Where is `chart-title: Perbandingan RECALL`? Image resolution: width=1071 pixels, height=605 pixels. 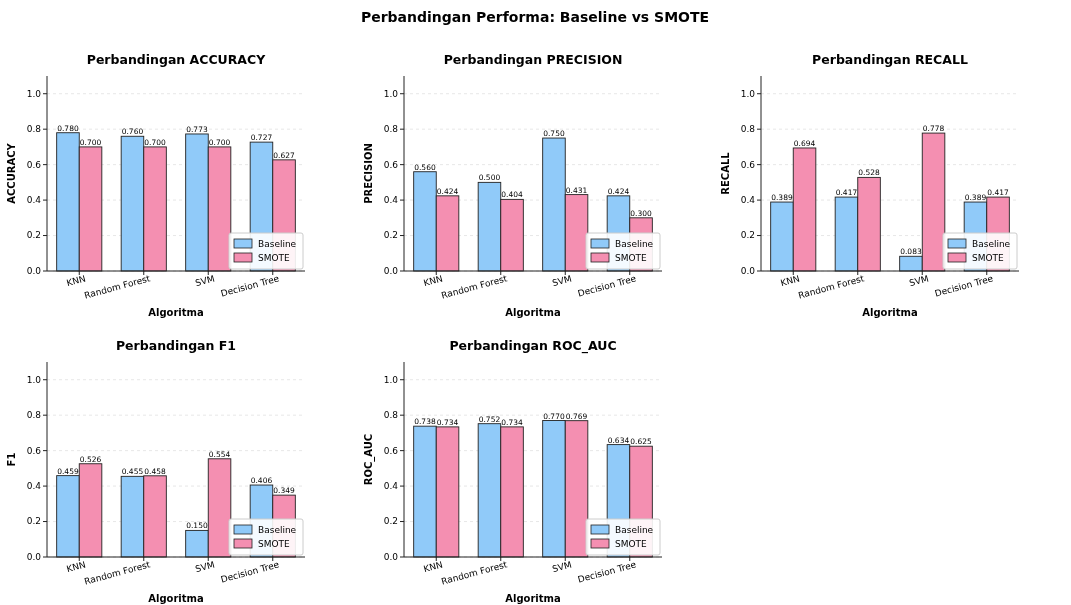 chart-title: Perbandingan RECALL is located at coordinates (890, 59).